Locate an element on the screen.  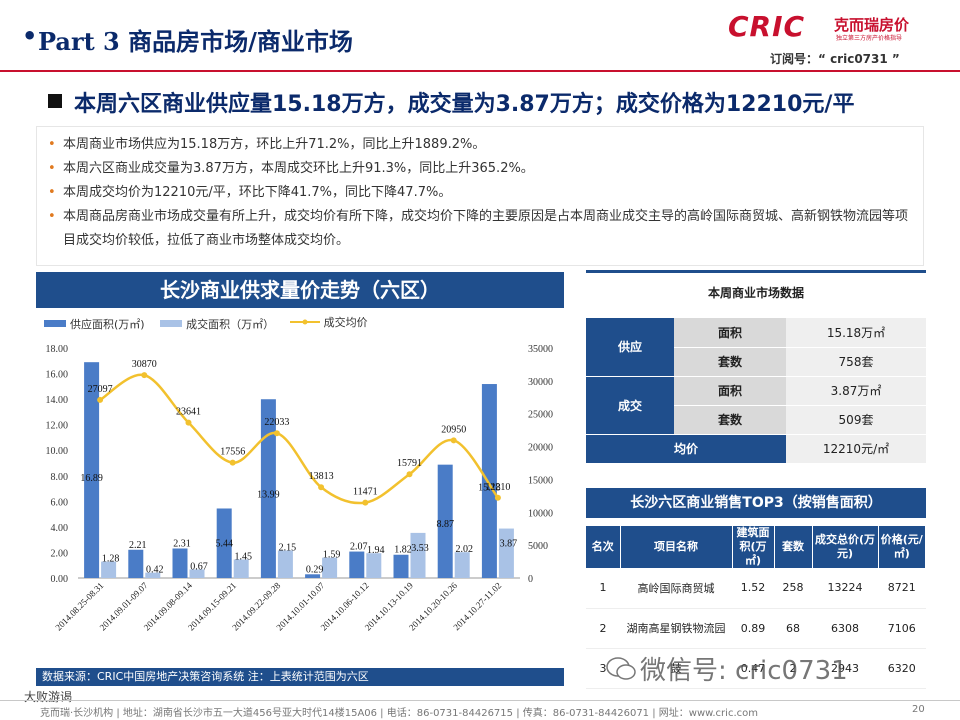
deal-area-label: 面积 is located at coordinates (730, 391).